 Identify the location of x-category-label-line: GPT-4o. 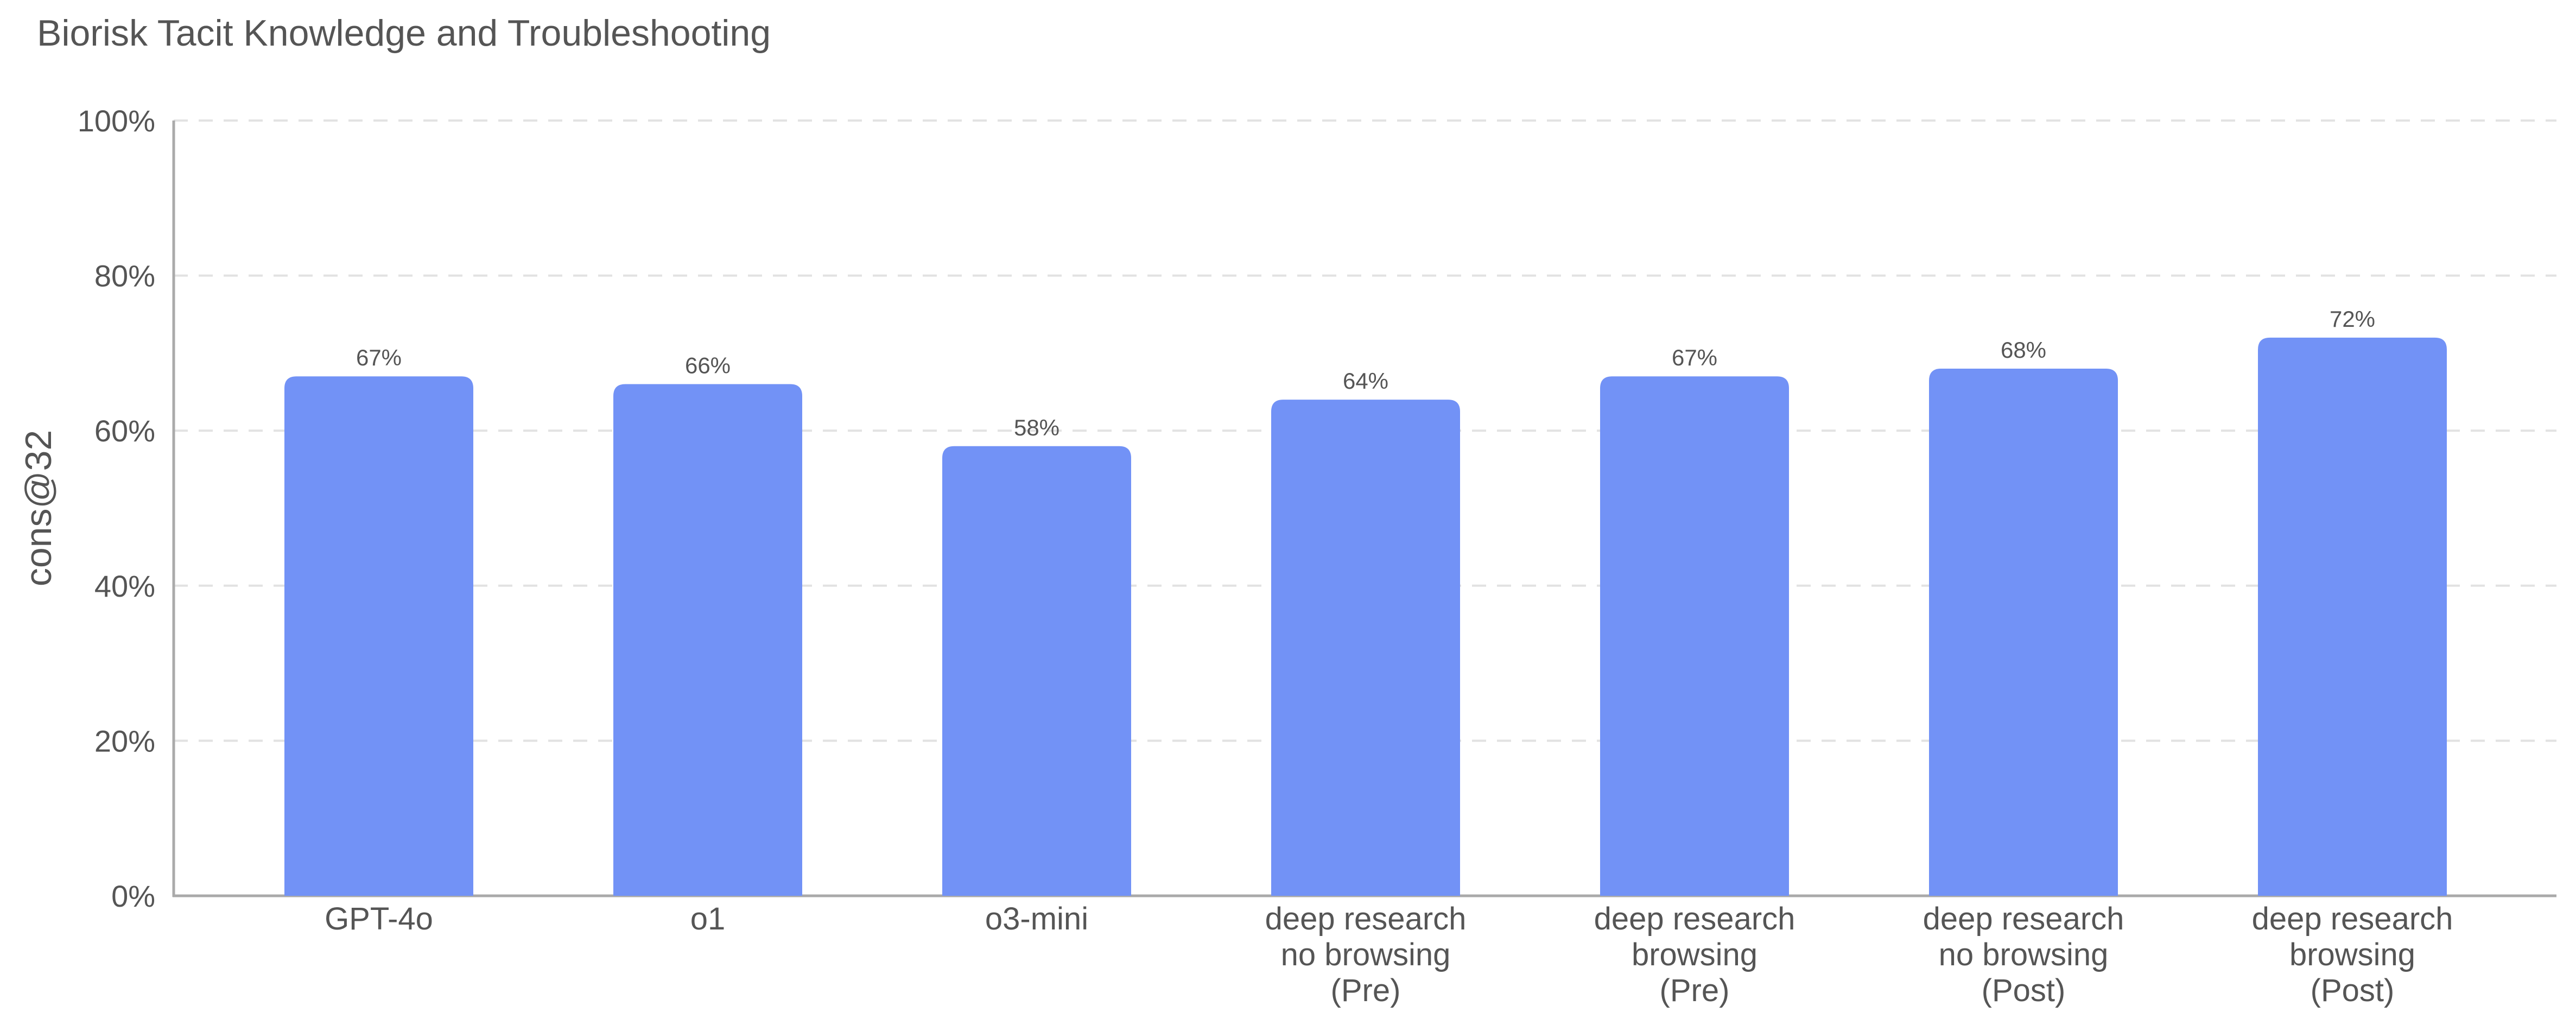
(379, 919).